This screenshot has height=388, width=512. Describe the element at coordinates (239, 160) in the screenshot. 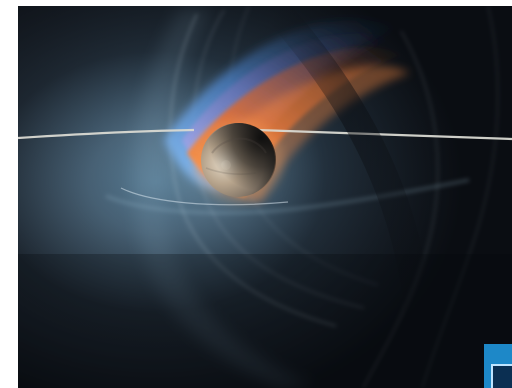

I see `planet-night-side` at that location.